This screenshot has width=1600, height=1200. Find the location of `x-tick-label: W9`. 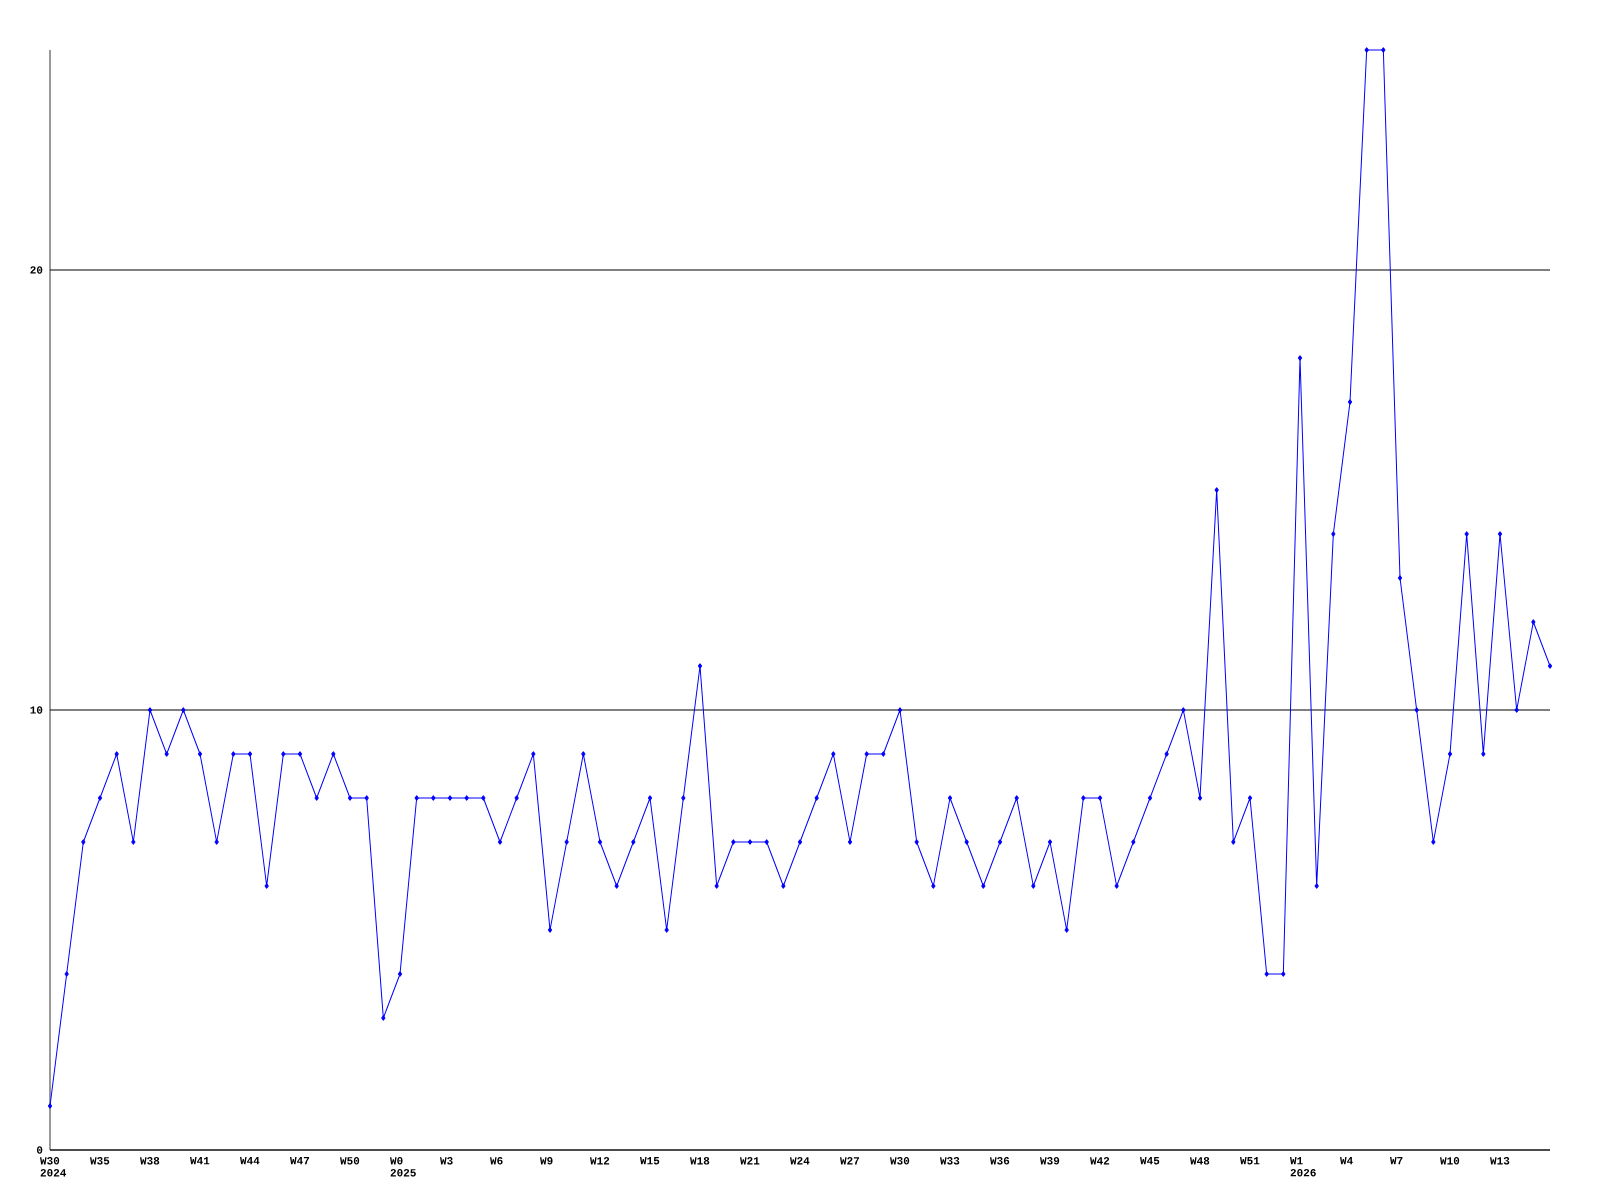

x-tick-label: W9 is located at coordinates (546, 1161).